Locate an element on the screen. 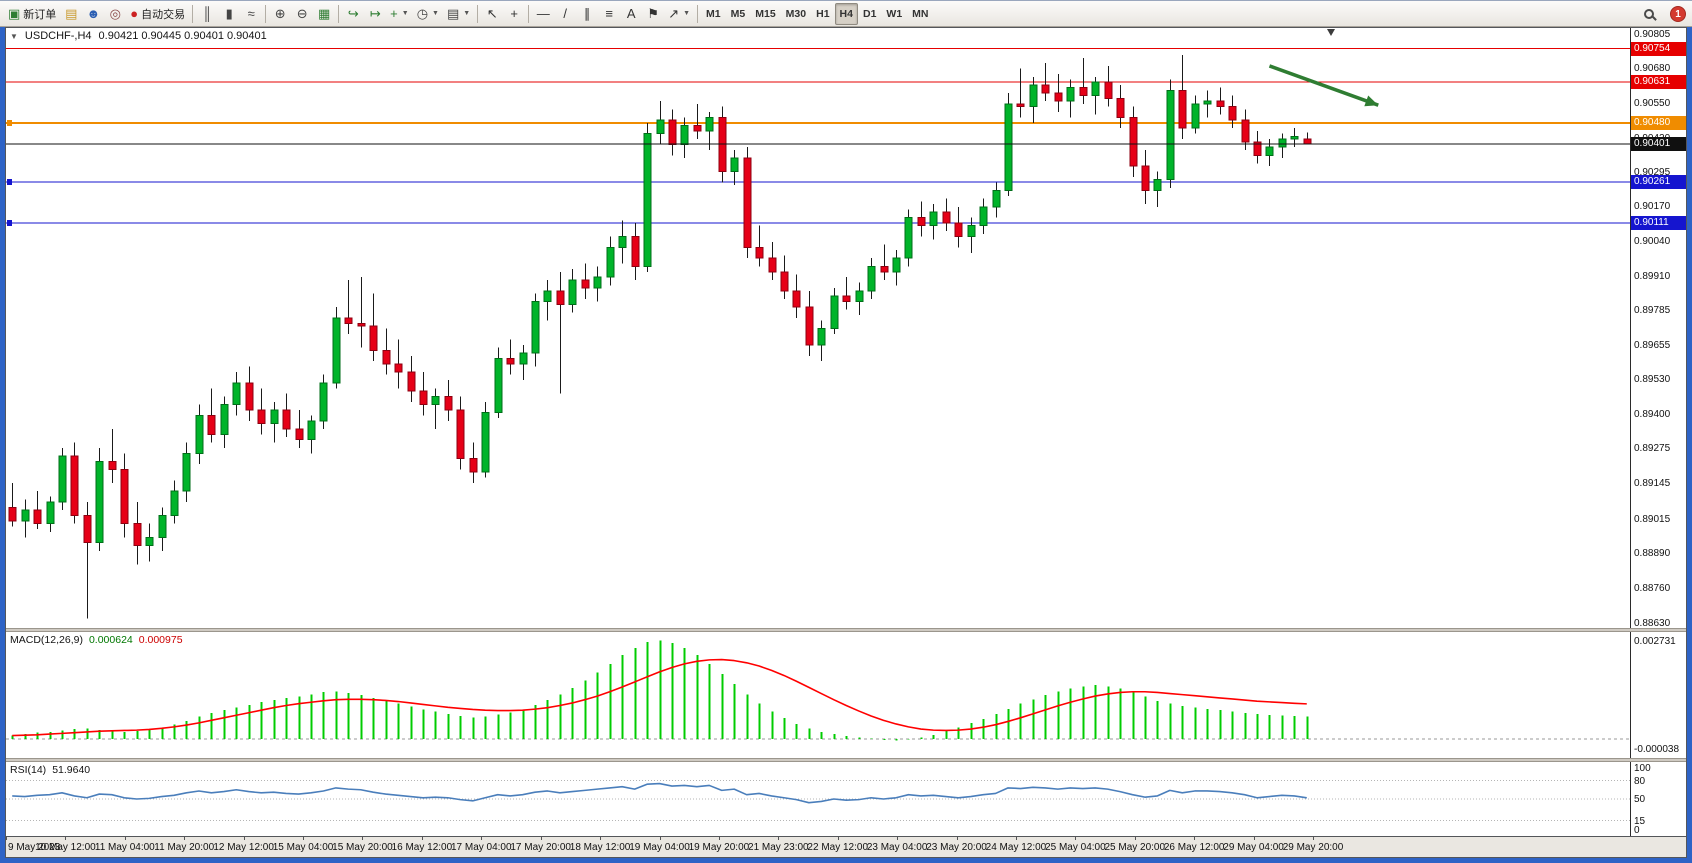 This screenshot has height=863, width=1692. periods-button: ◷ ▼ is located at coordinates (428, 14).